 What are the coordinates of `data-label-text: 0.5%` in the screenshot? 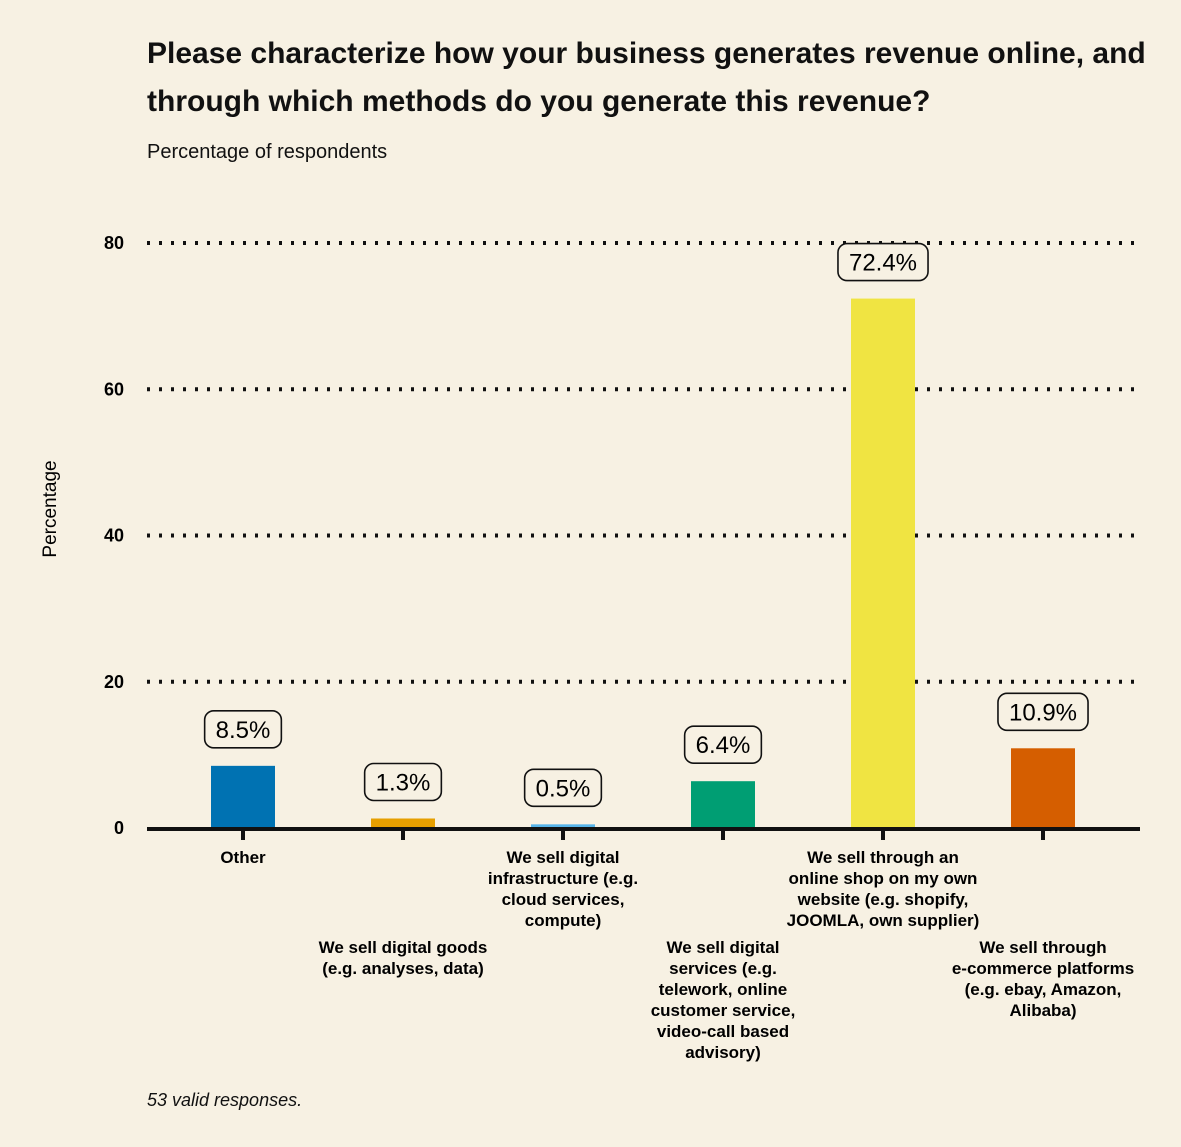 It's located at (563, 788).